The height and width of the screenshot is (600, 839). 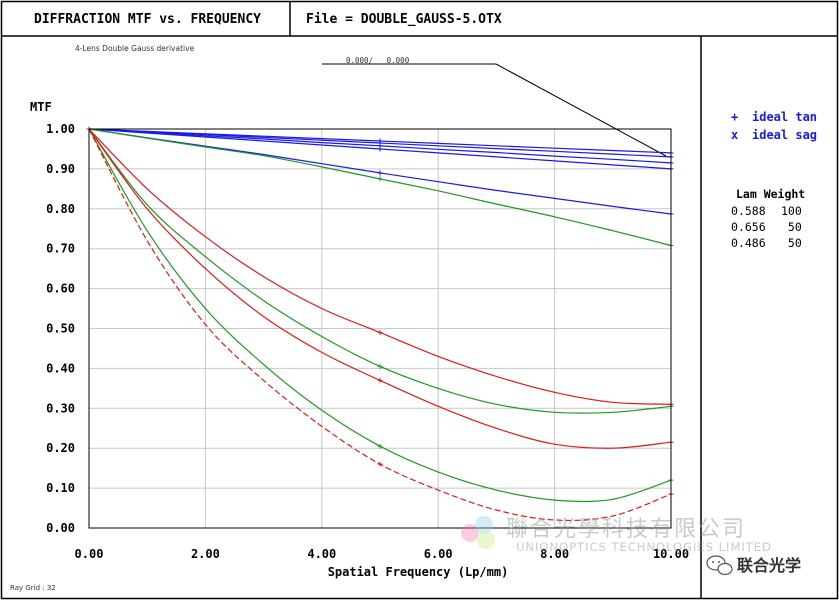 I want to click on wavelength-2-lam: 0.656, so click(x=748, y=227).